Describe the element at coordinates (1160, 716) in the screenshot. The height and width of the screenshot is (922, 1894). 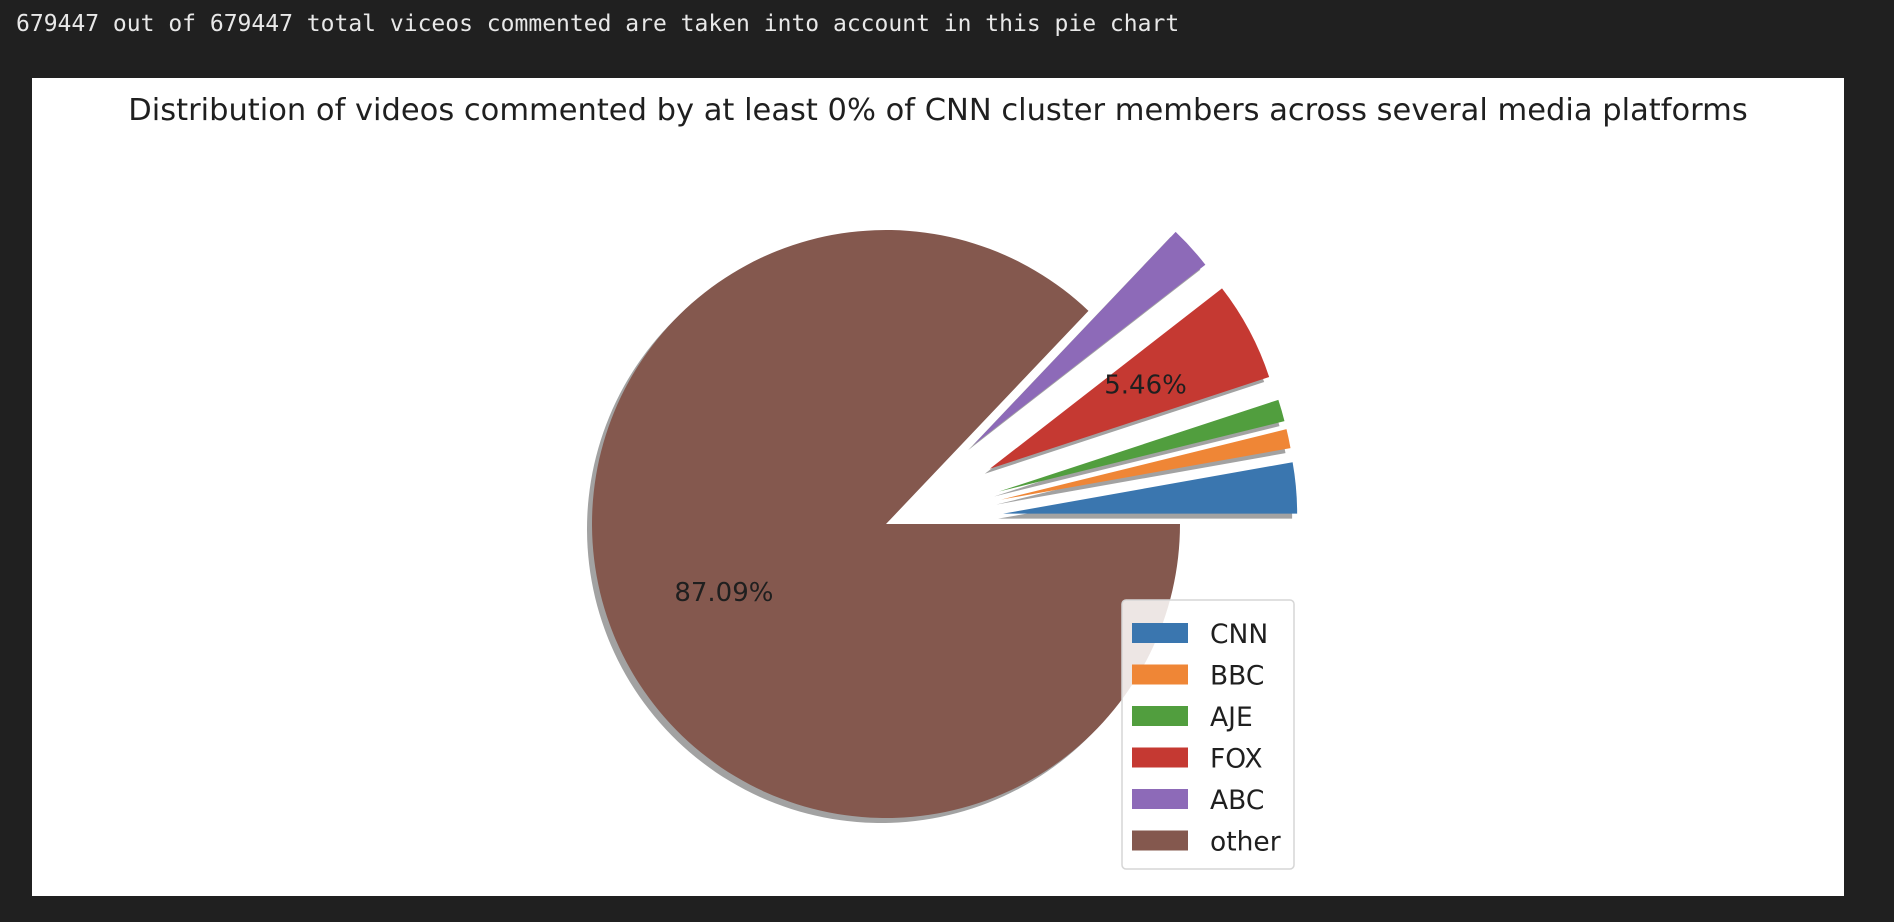
I see `legend-swatch-aje` at that location.